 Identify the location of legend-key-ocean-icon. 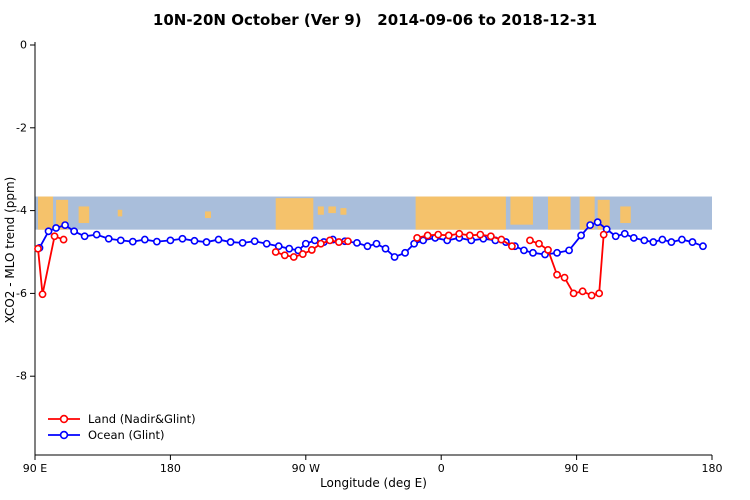
(64, 435).